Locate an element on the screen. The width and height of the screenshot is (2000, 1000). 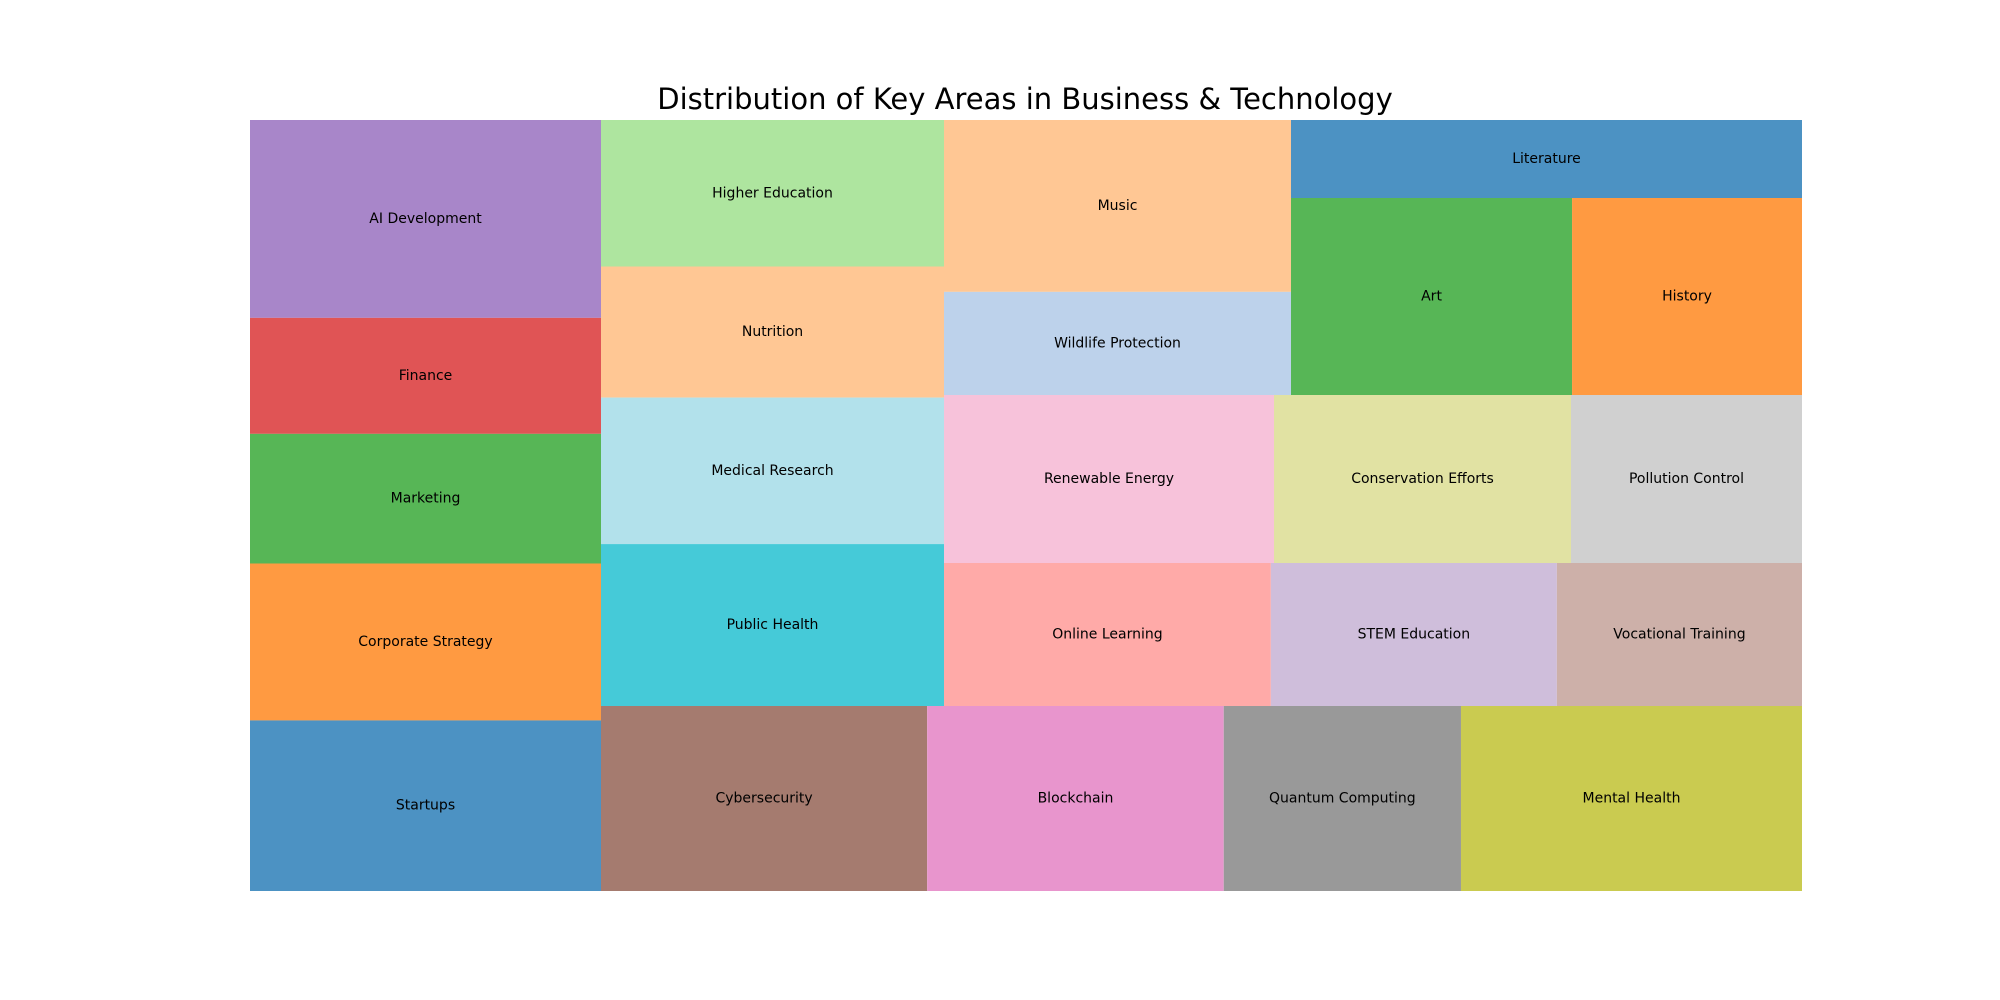
treemap-cell-nutrition: Nutrition is located at coordinates (772, 332).